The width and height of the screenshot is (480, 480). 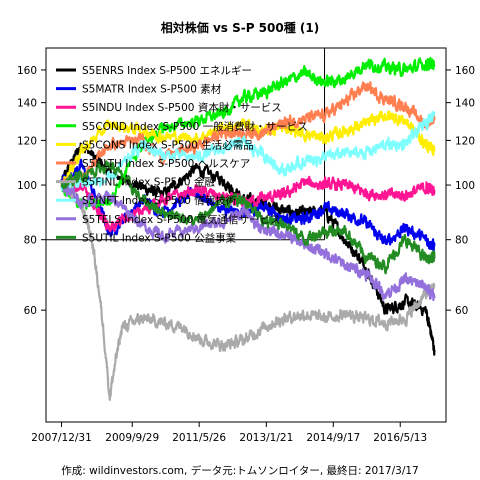 What do you see at coordinates (27, 141) in the screenshot?
I see `y-tick-label-left: 120` at bounding box center [27, 141].